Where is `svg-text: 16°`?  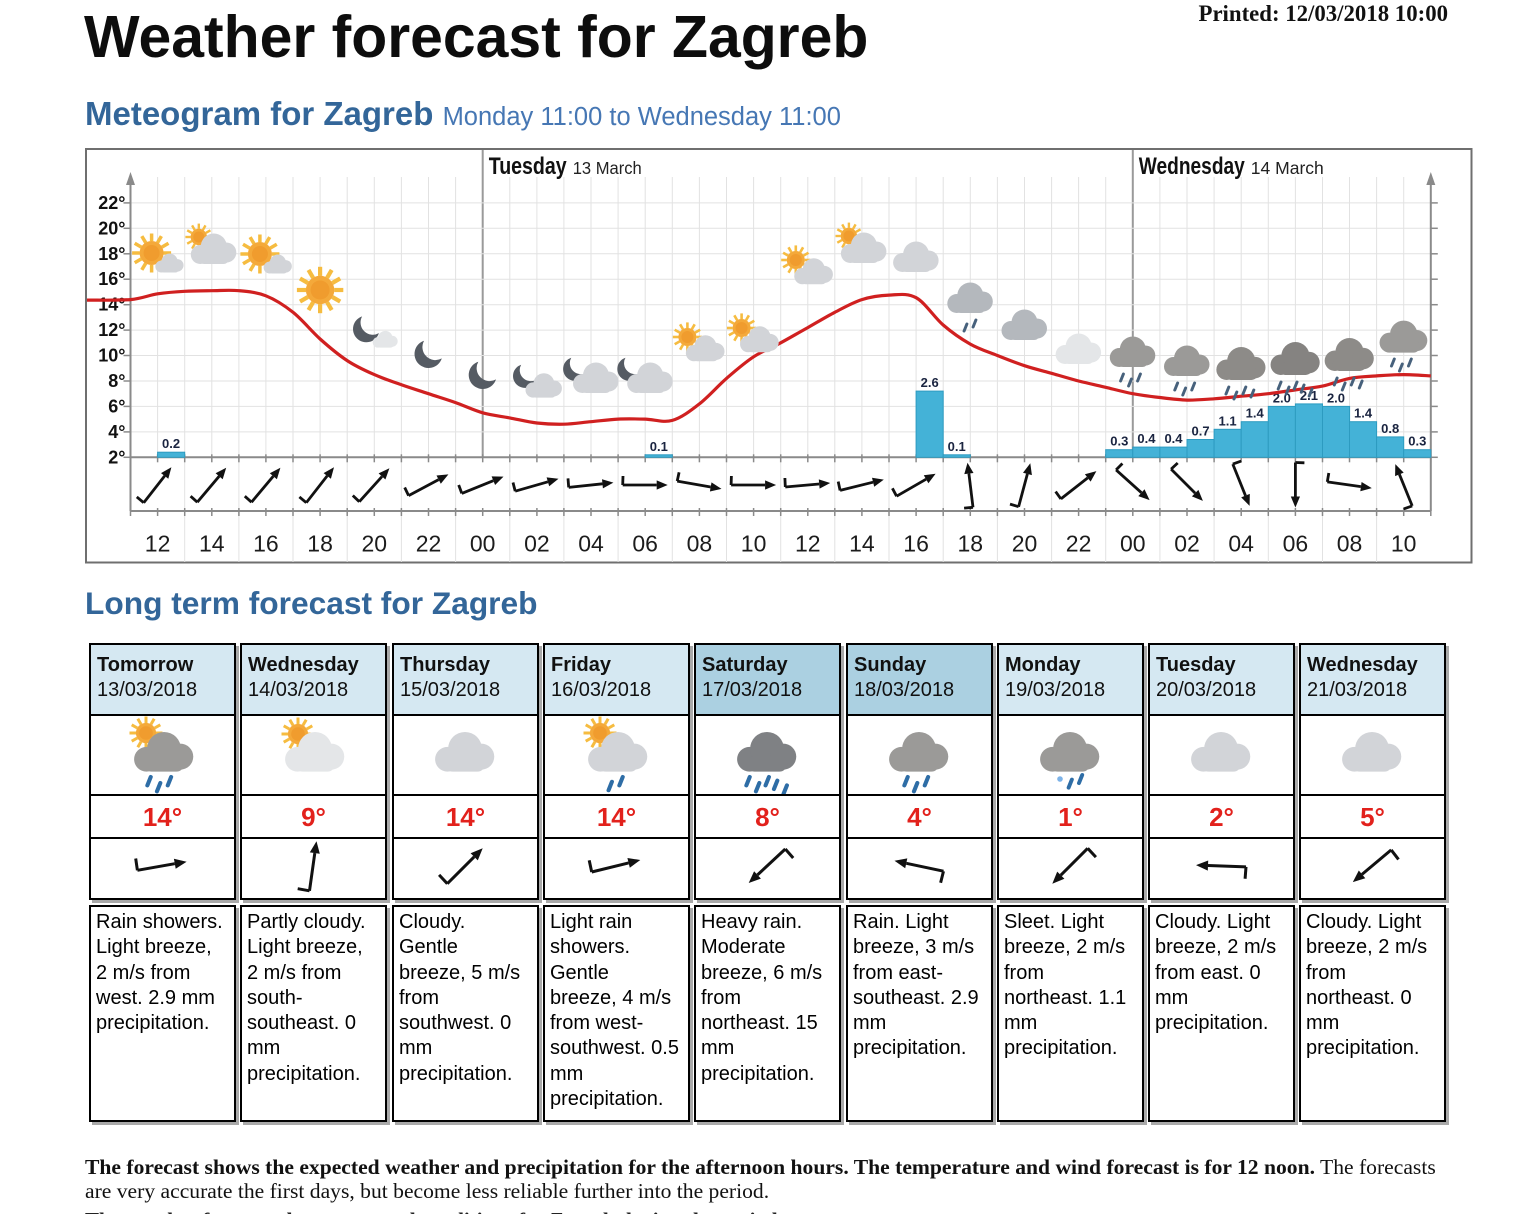
svg-text: 16° is located at coordinates (111, 279).